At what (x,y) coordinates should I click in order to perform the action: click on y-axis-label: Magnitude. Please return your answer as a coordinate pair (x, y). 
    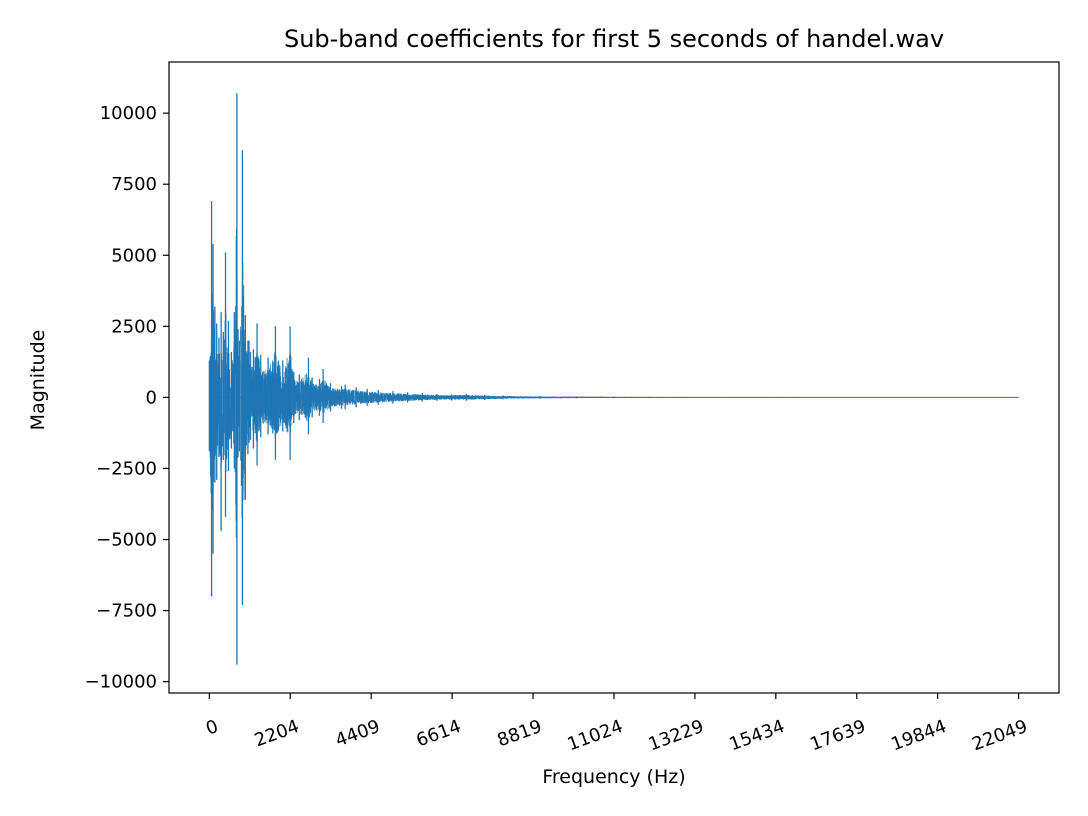
    Looking at the image, I should click on (38, 380).